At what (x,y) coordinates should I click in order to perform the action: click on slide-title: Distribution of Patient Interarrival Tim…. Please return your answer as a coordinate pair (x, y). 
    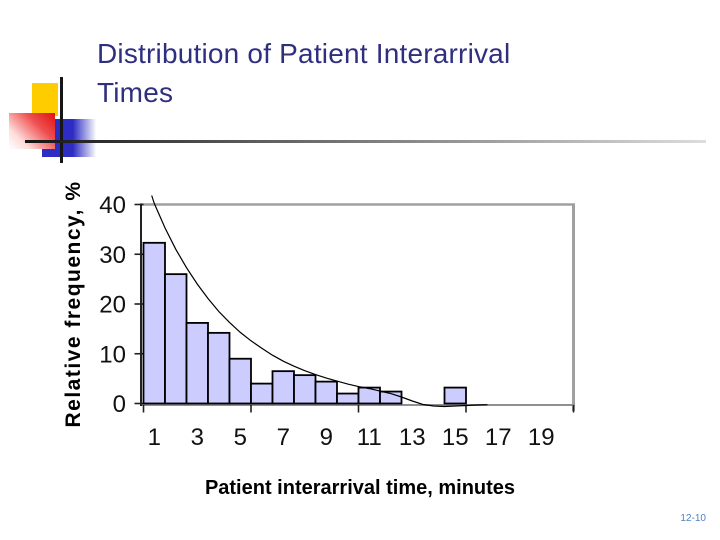
    Looking at the image, I should click on (389, 73).